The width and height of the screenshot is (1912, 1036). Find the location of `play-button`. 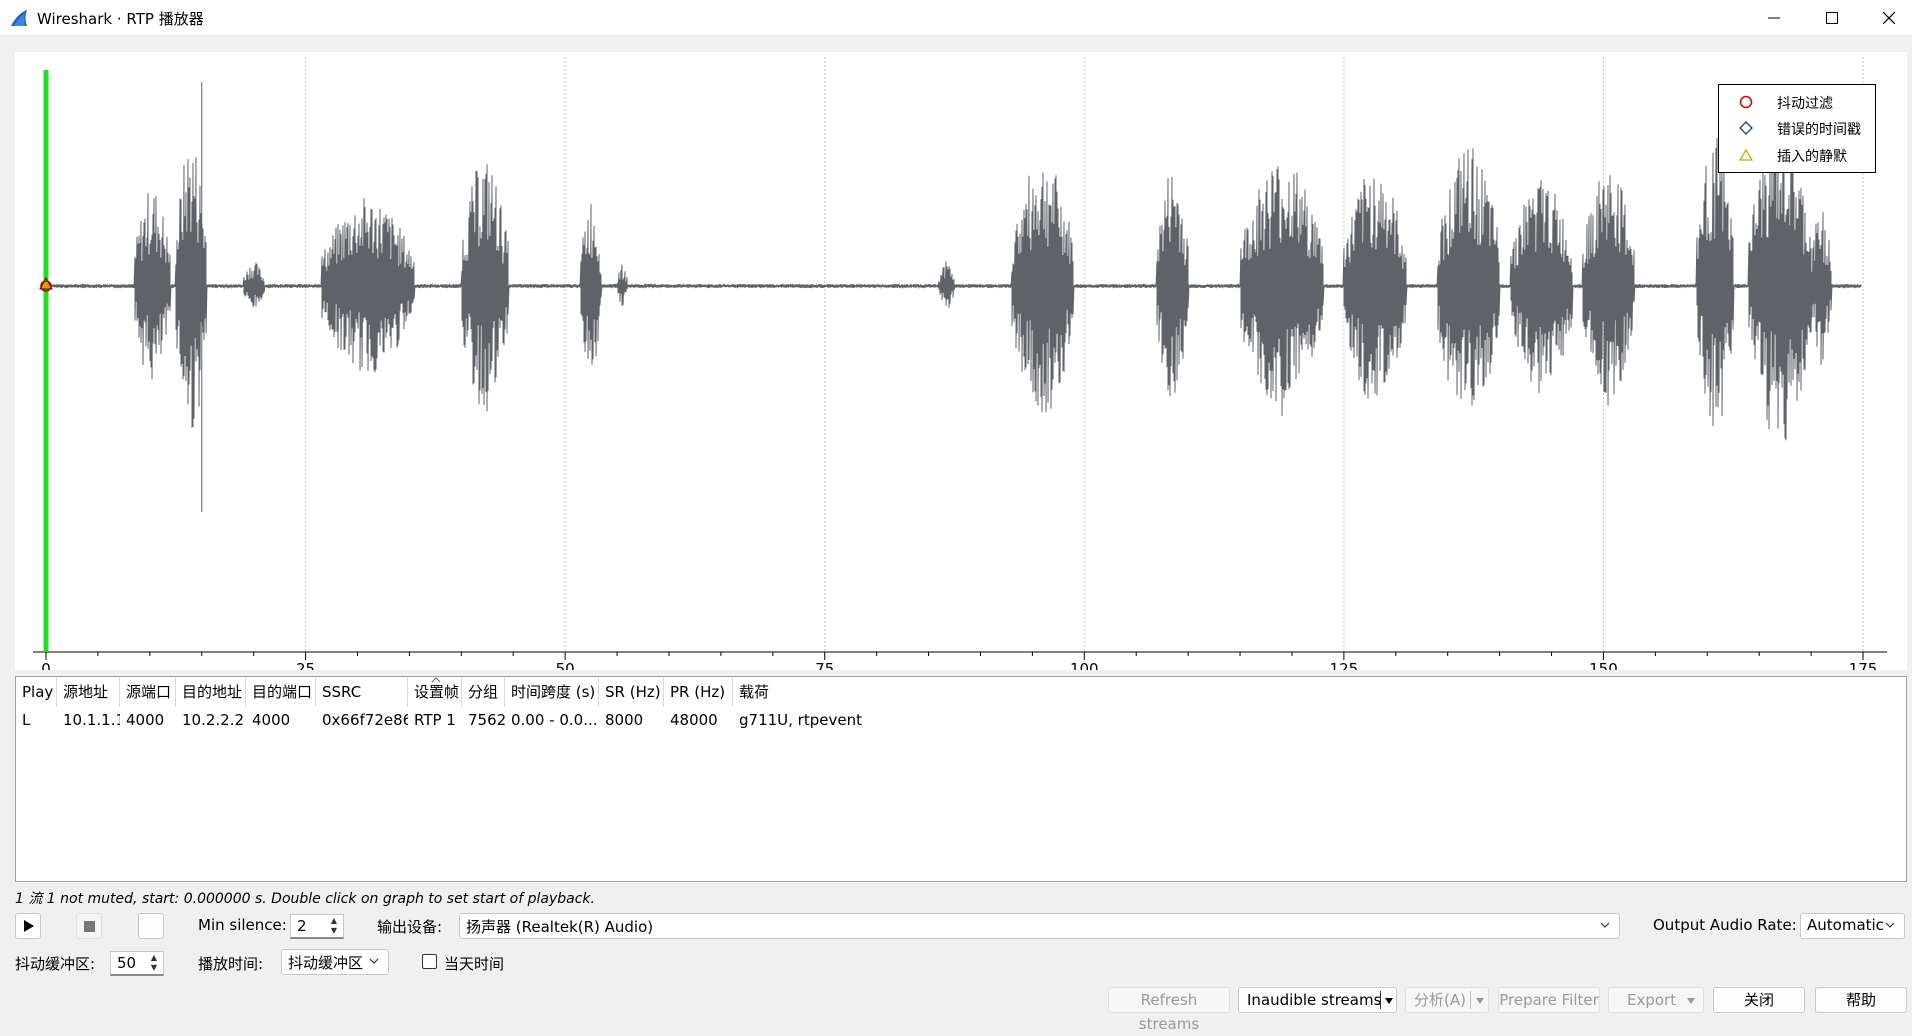

play-button is located at coordinates (28, 926).